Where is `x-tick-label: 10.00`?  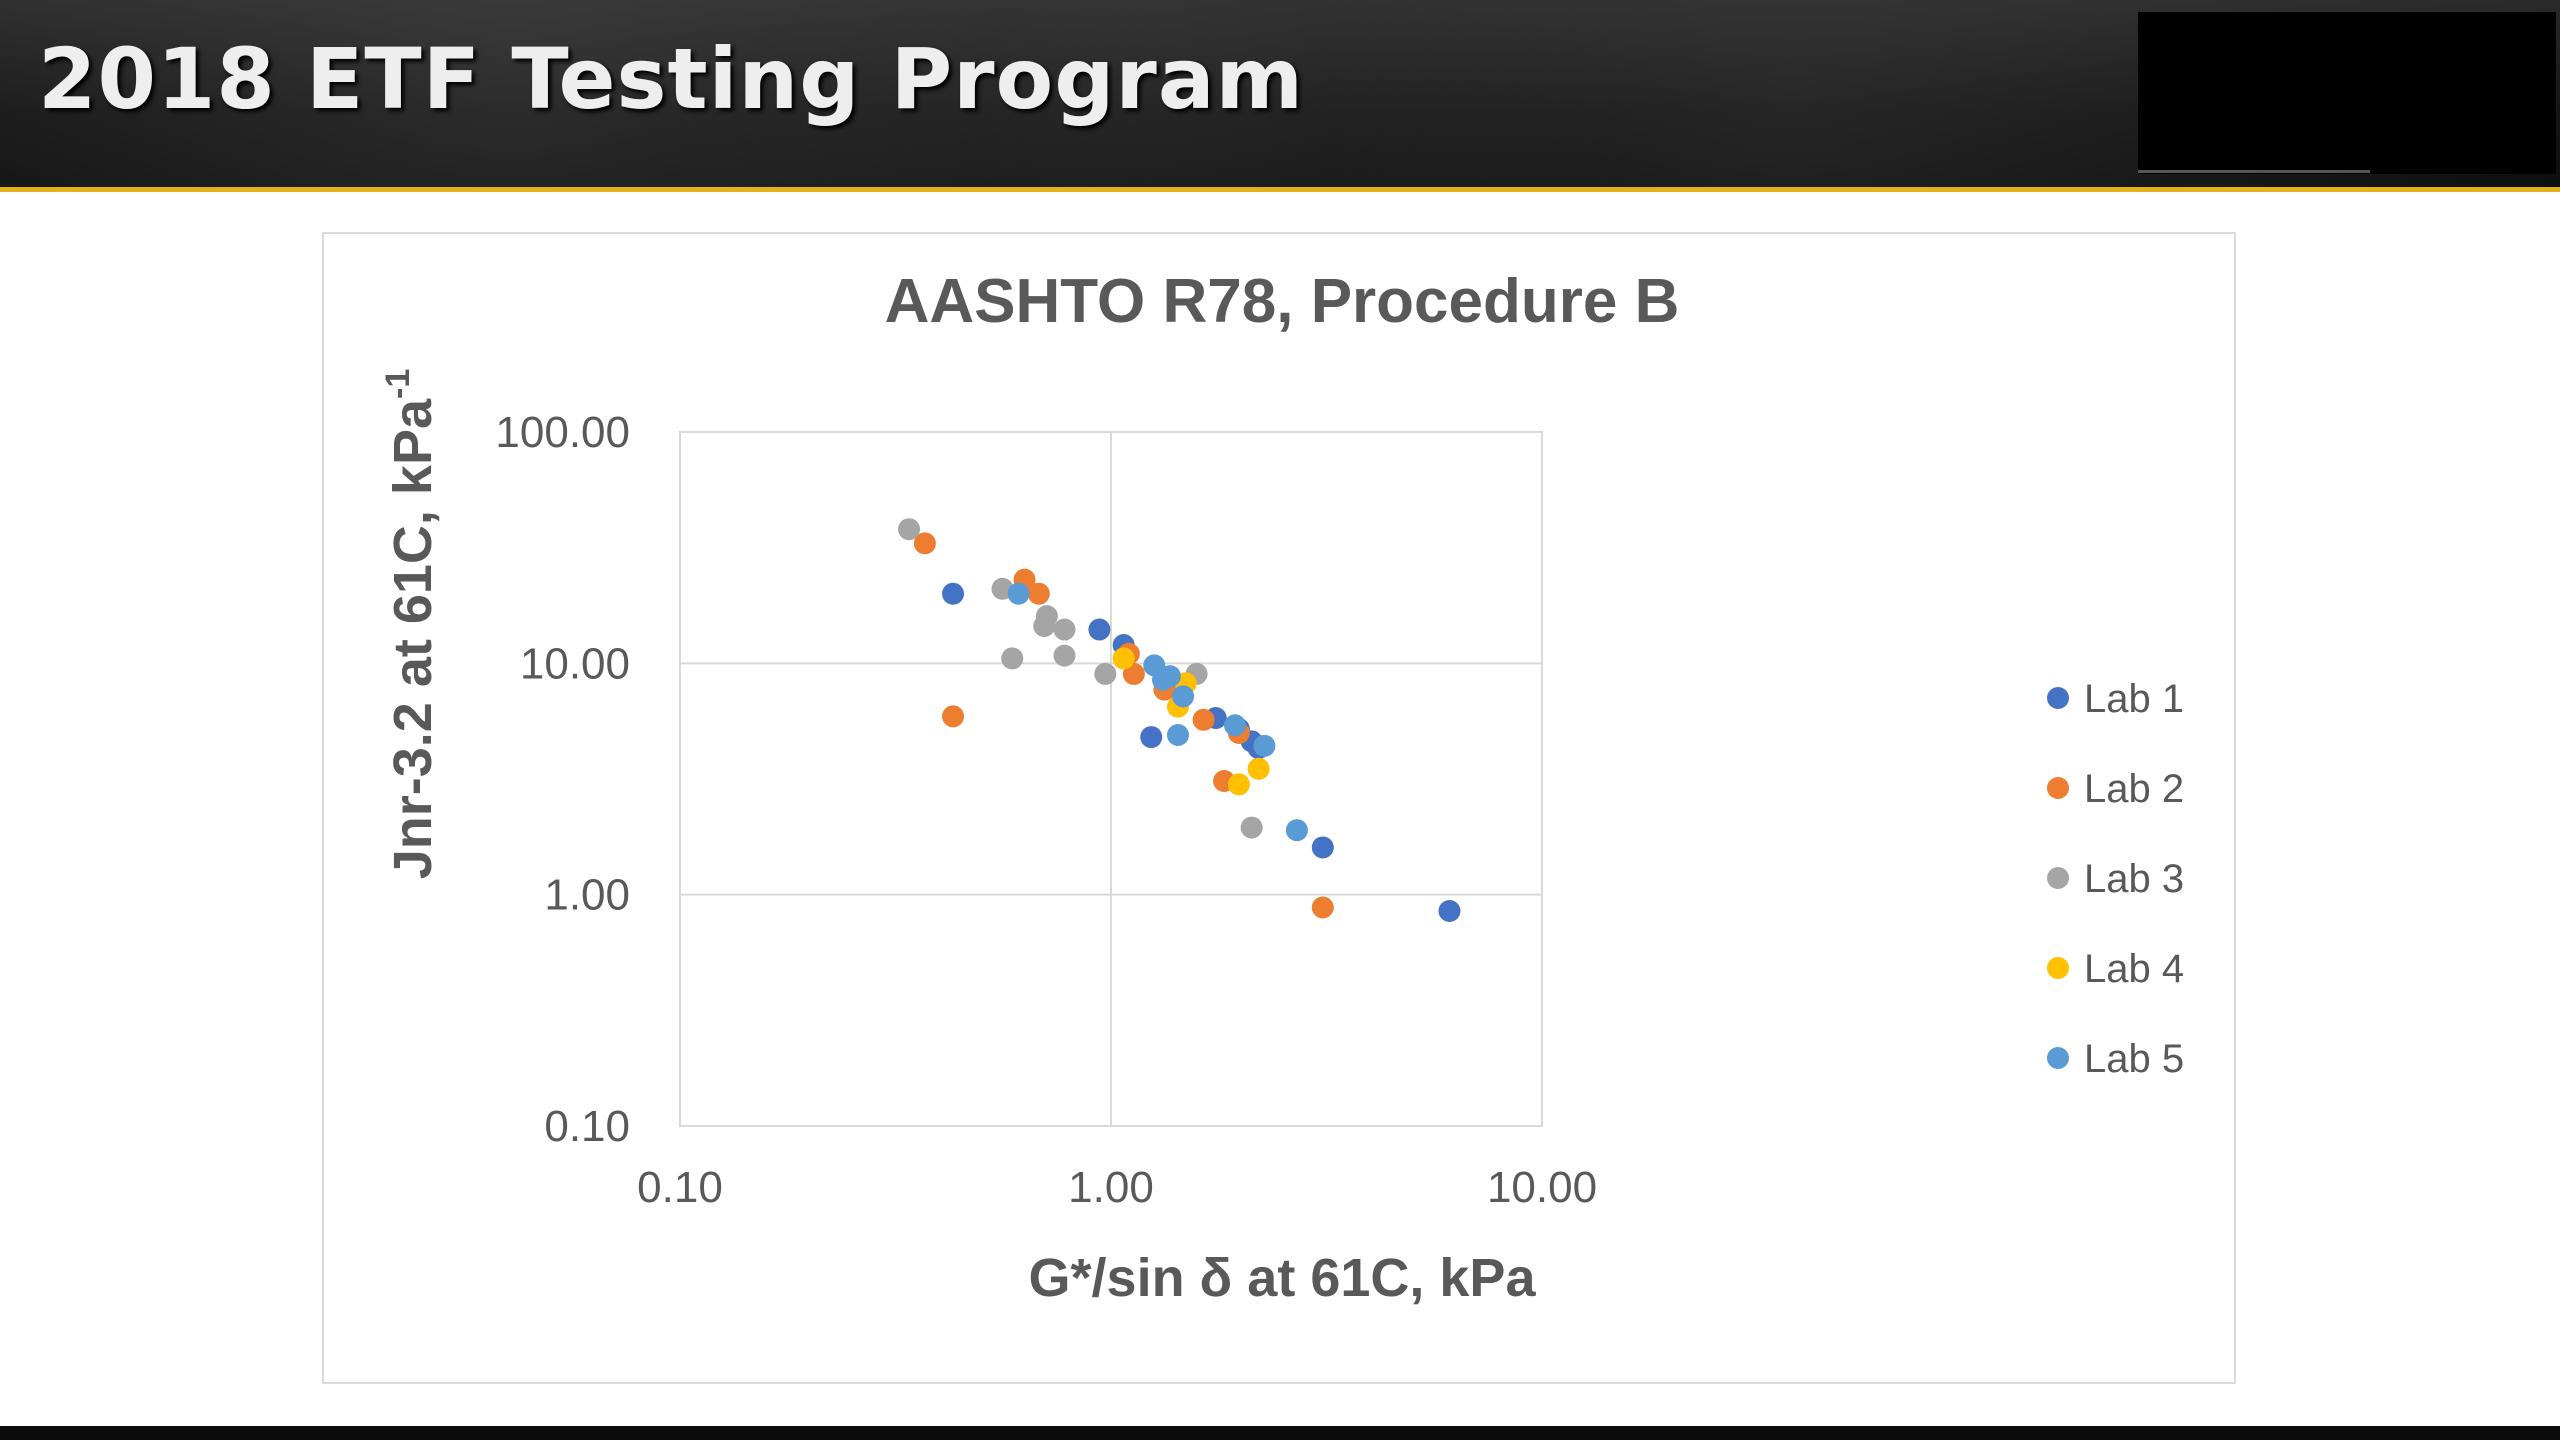 x-tick-label: 10.00 is located at coordinates (1542, 1187).